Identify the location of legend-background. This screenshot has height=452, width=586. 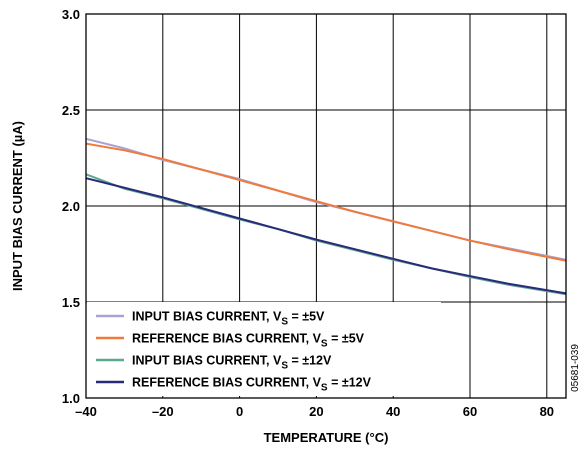
(264, 349).